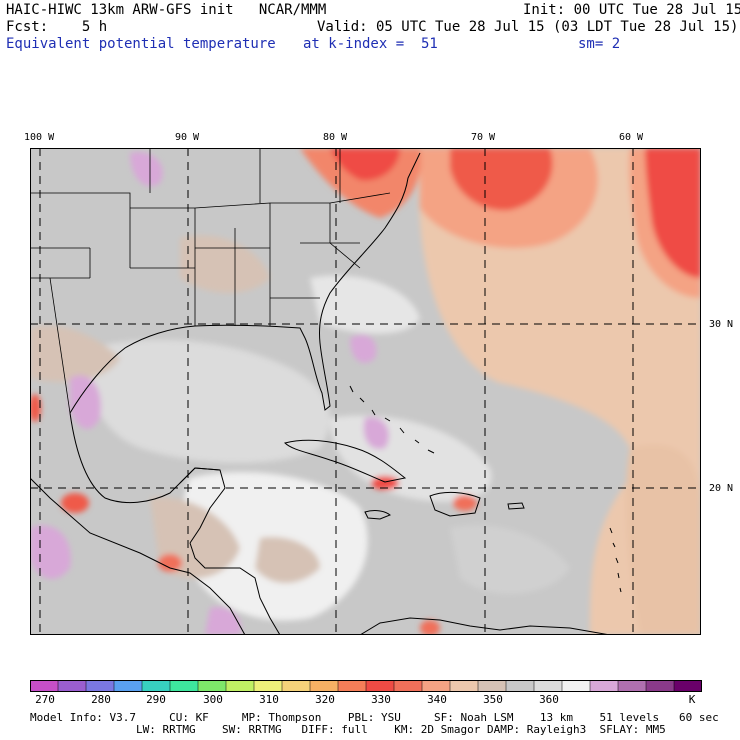 This screenshot has width=740, height=740. What do you see at coordinates (166, 10) in the screenshot?
I see `plot-title: HAIC-HIWC 13km ARW-GFS init NCAR/MMM` at bounding box center [166, 10].